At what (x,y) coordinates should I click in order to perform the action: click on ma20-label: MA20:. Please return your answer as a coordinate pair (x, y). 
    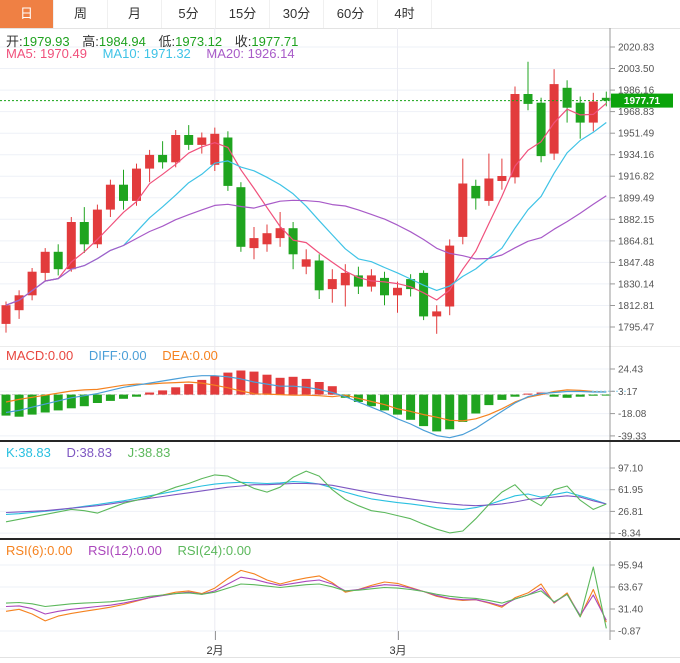
    Looking at the image, I should click on (227, 53).